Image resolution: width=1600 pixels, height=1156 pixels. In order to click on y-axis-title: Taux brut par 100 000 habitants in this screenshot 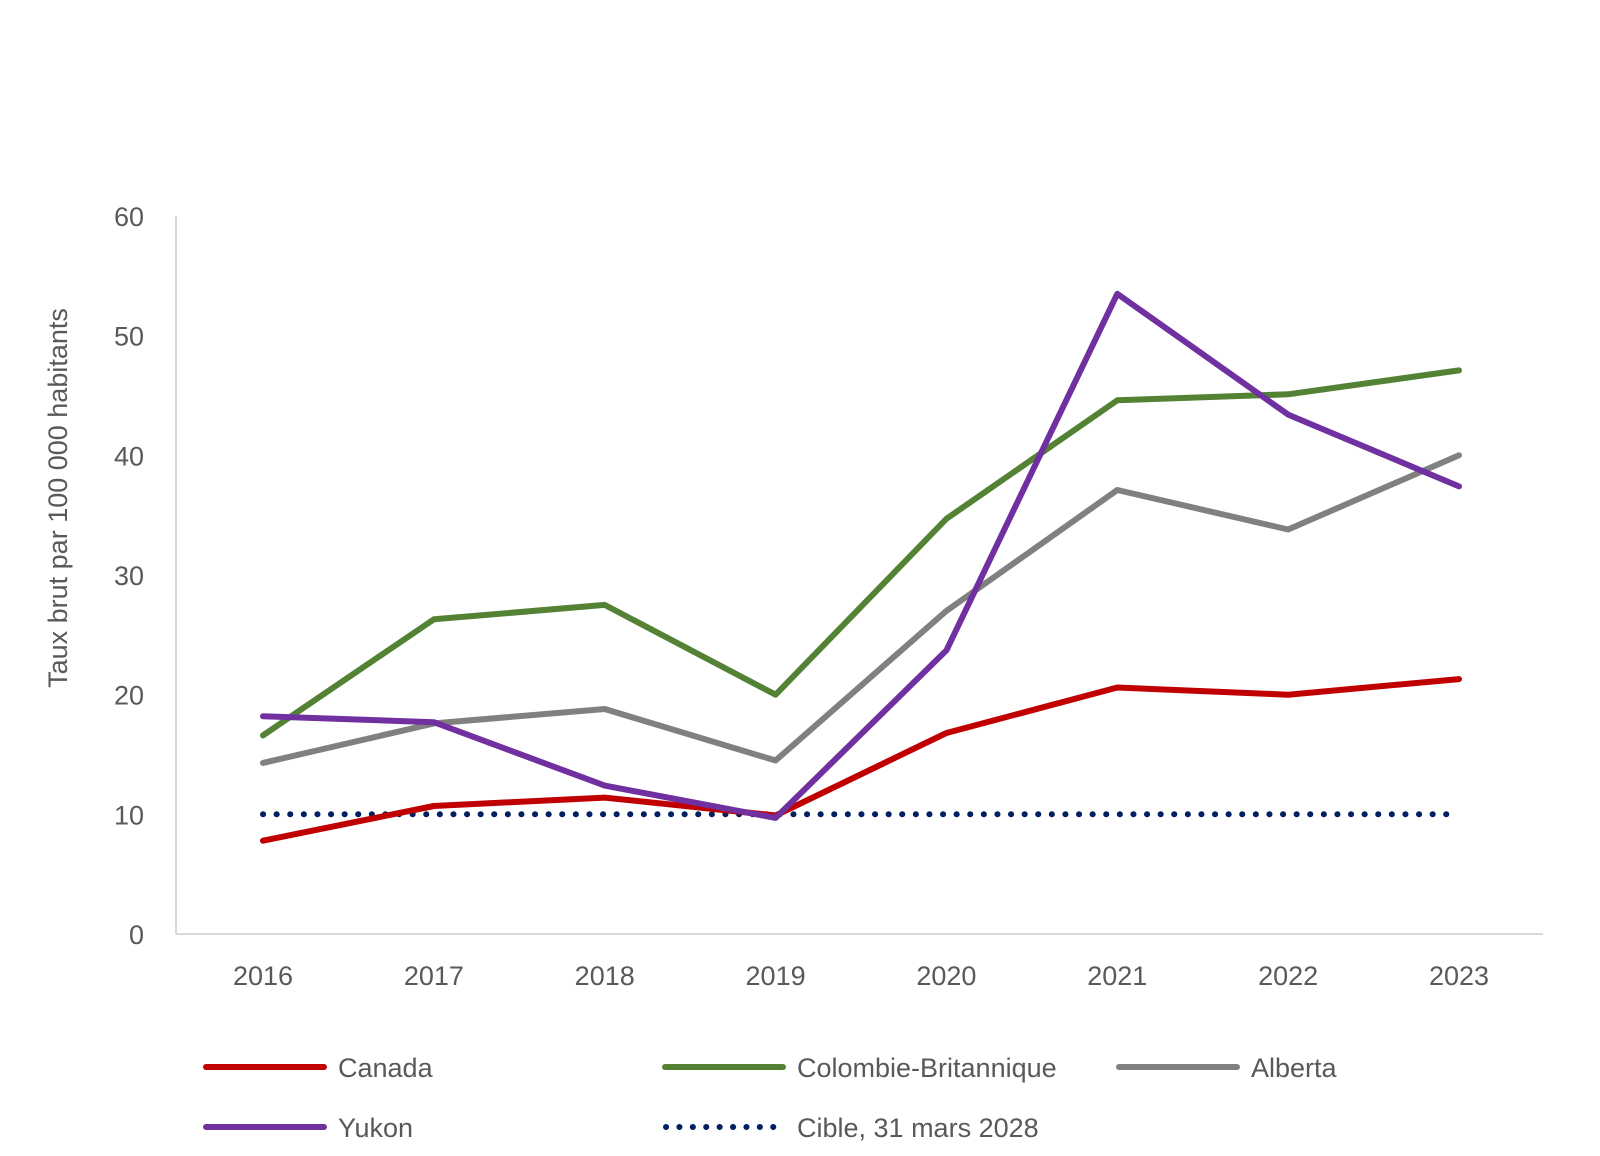, I will do `click(58, 498)`.